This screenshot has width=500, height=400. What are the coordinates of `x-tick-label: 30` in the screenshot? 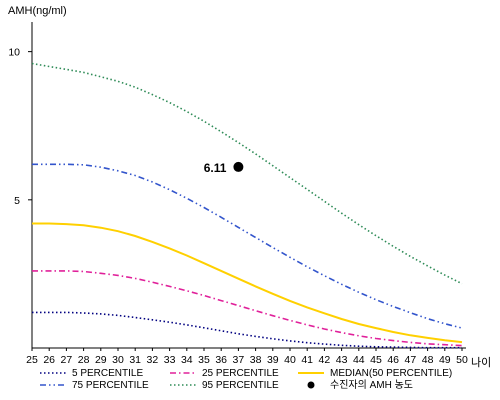 It's located at (118, 360).